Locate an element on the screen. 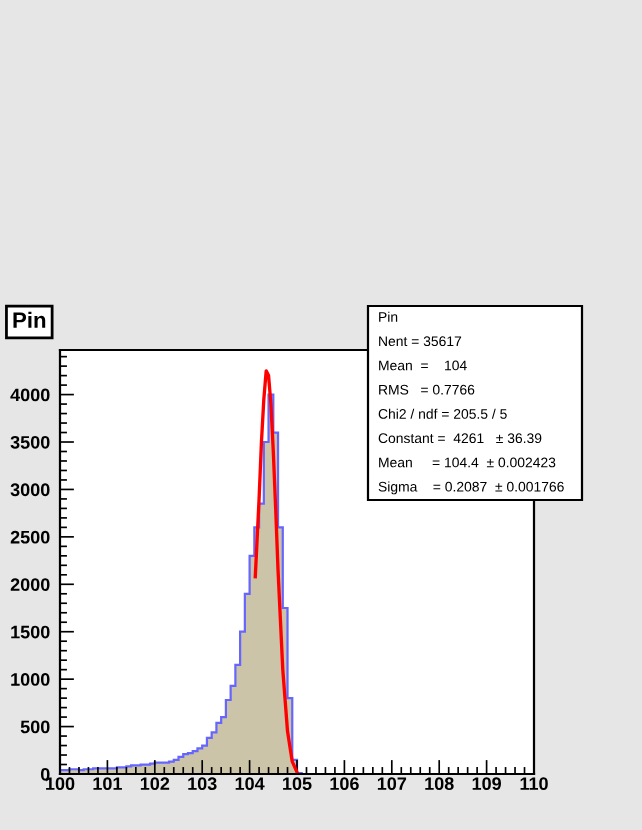 Image resolution: width=642 pixels, height=830 pixels. x-tick-label: 104 is located at coordinates (250, 784).